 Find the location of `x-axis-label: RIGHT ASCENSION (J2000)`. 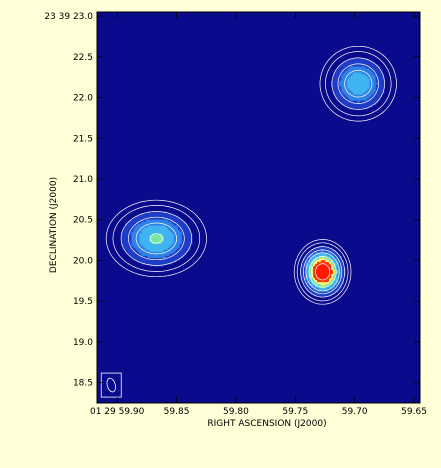

x-axis-label: RIGHT ASCENSION (J2000) is located at coordinates (266, 424).